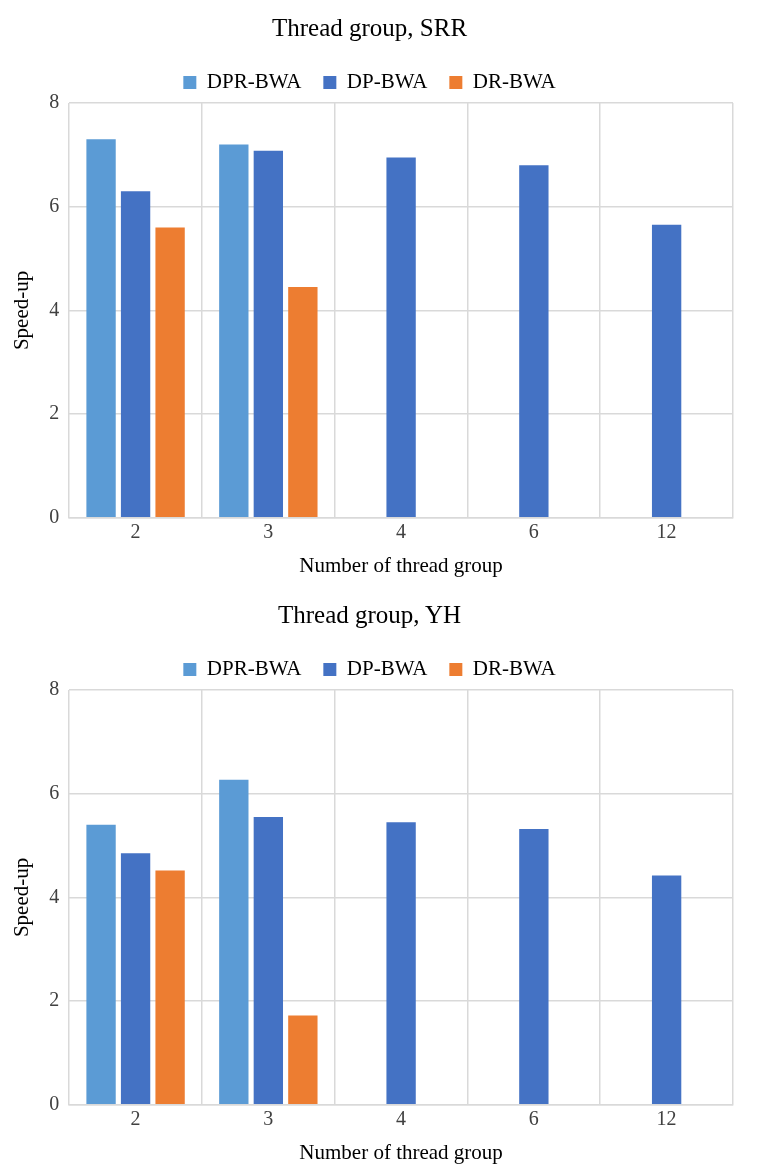  What do you see at coordinates (369, 614) in the screenshot?
I see `chart-title: Thread group, YH` at bounding box center [369, 614].